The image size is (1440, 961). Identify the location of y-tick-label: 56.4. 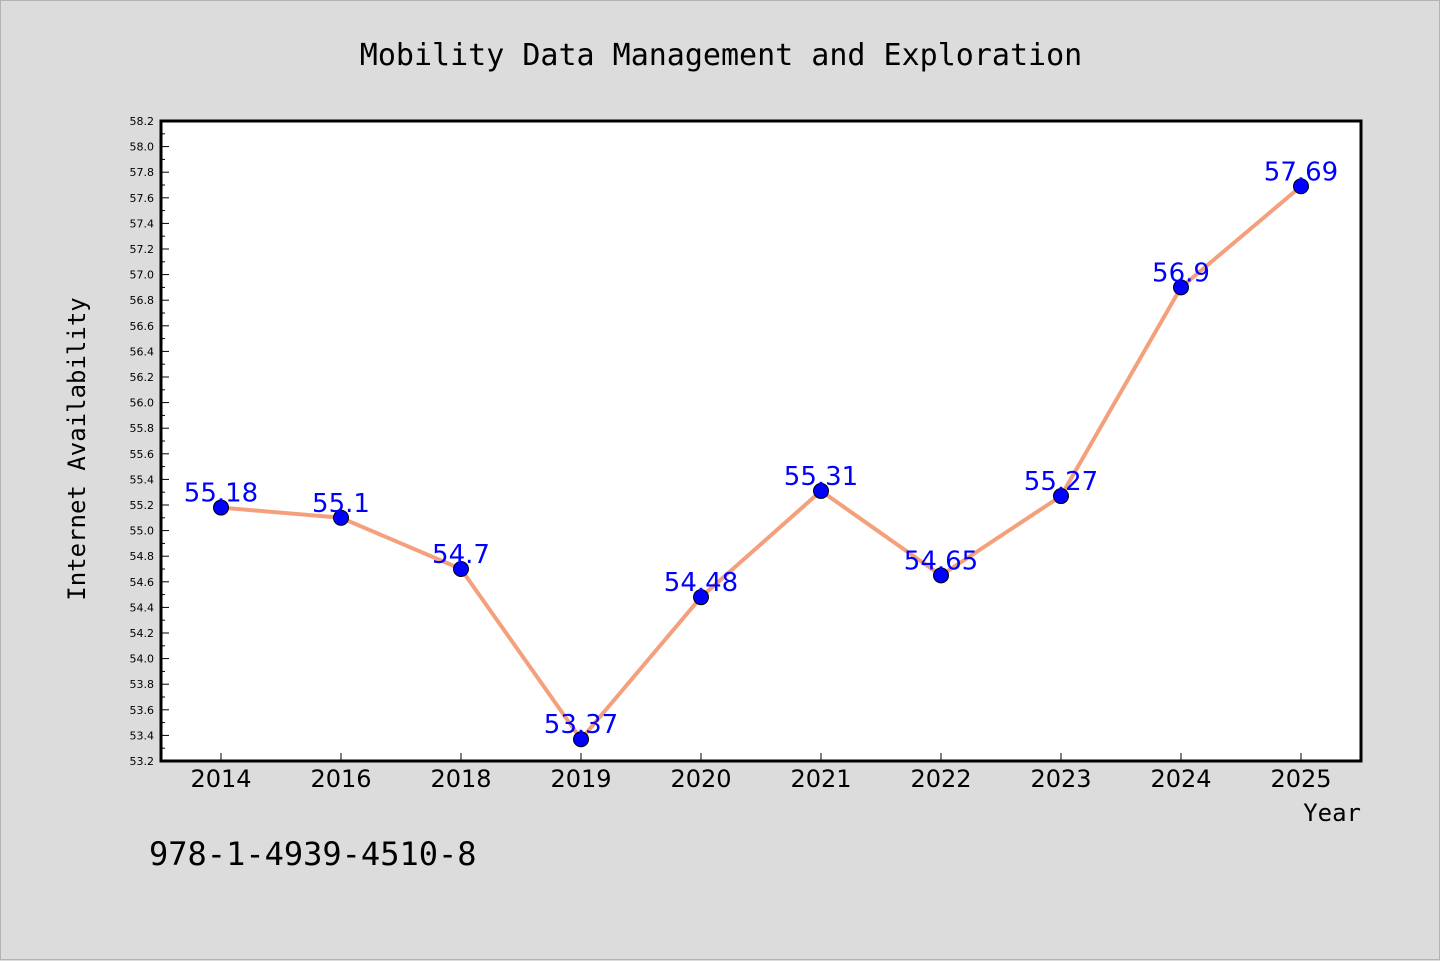
(142, 351).